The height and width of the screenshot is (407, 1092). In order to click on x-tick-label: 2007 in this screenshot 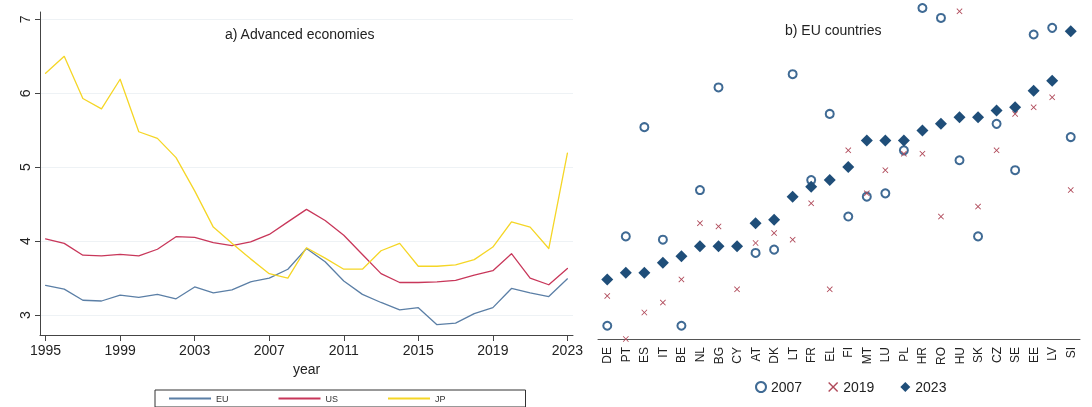, I will do `click(269, 350)`.